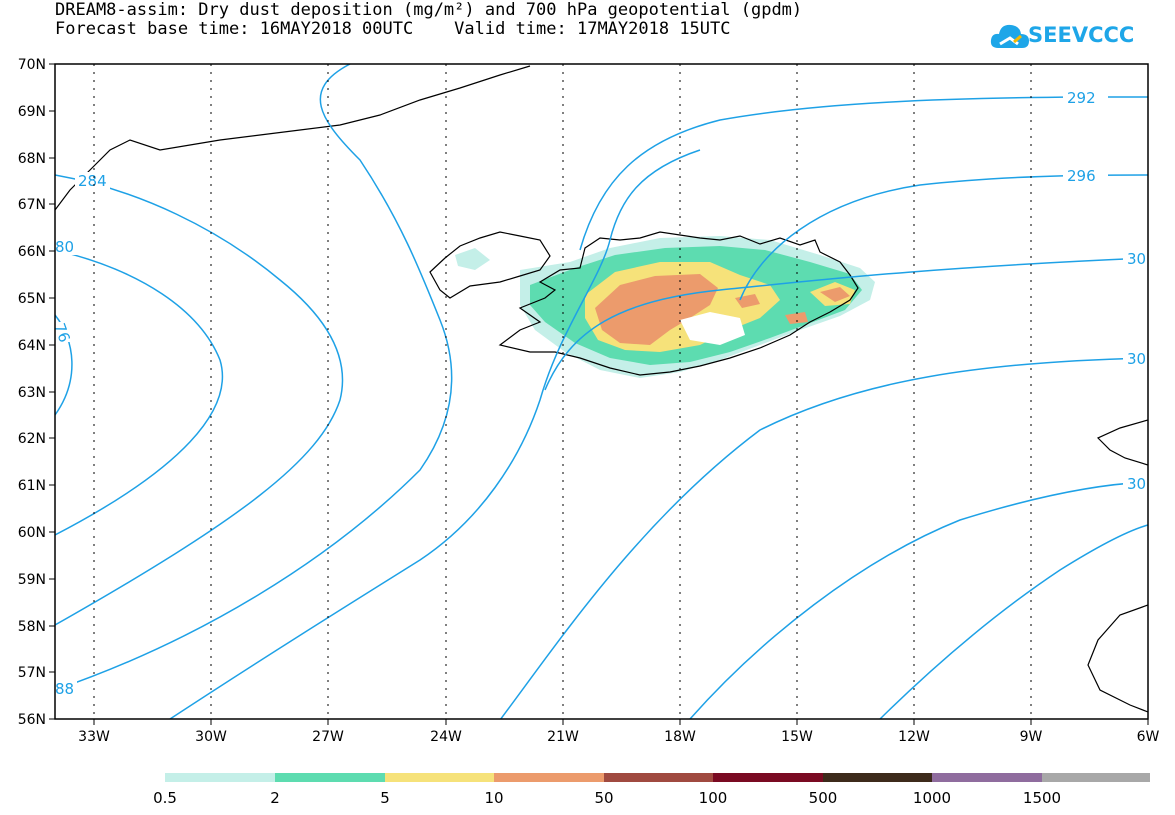  I want to click on lat-label: 62N, so click(32, 439).